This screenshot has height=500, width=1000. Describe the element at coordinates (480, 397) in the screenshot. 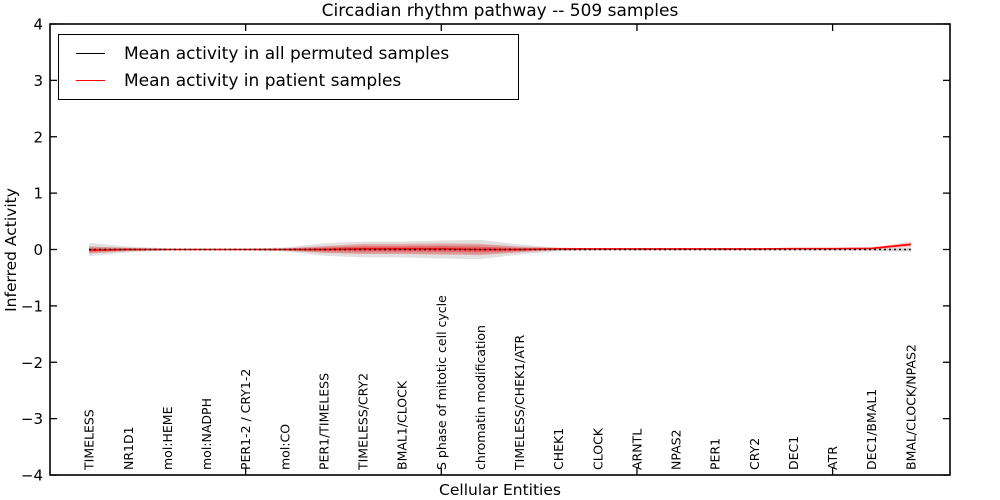

I see `x-category-label: chromatin modification` at that location.